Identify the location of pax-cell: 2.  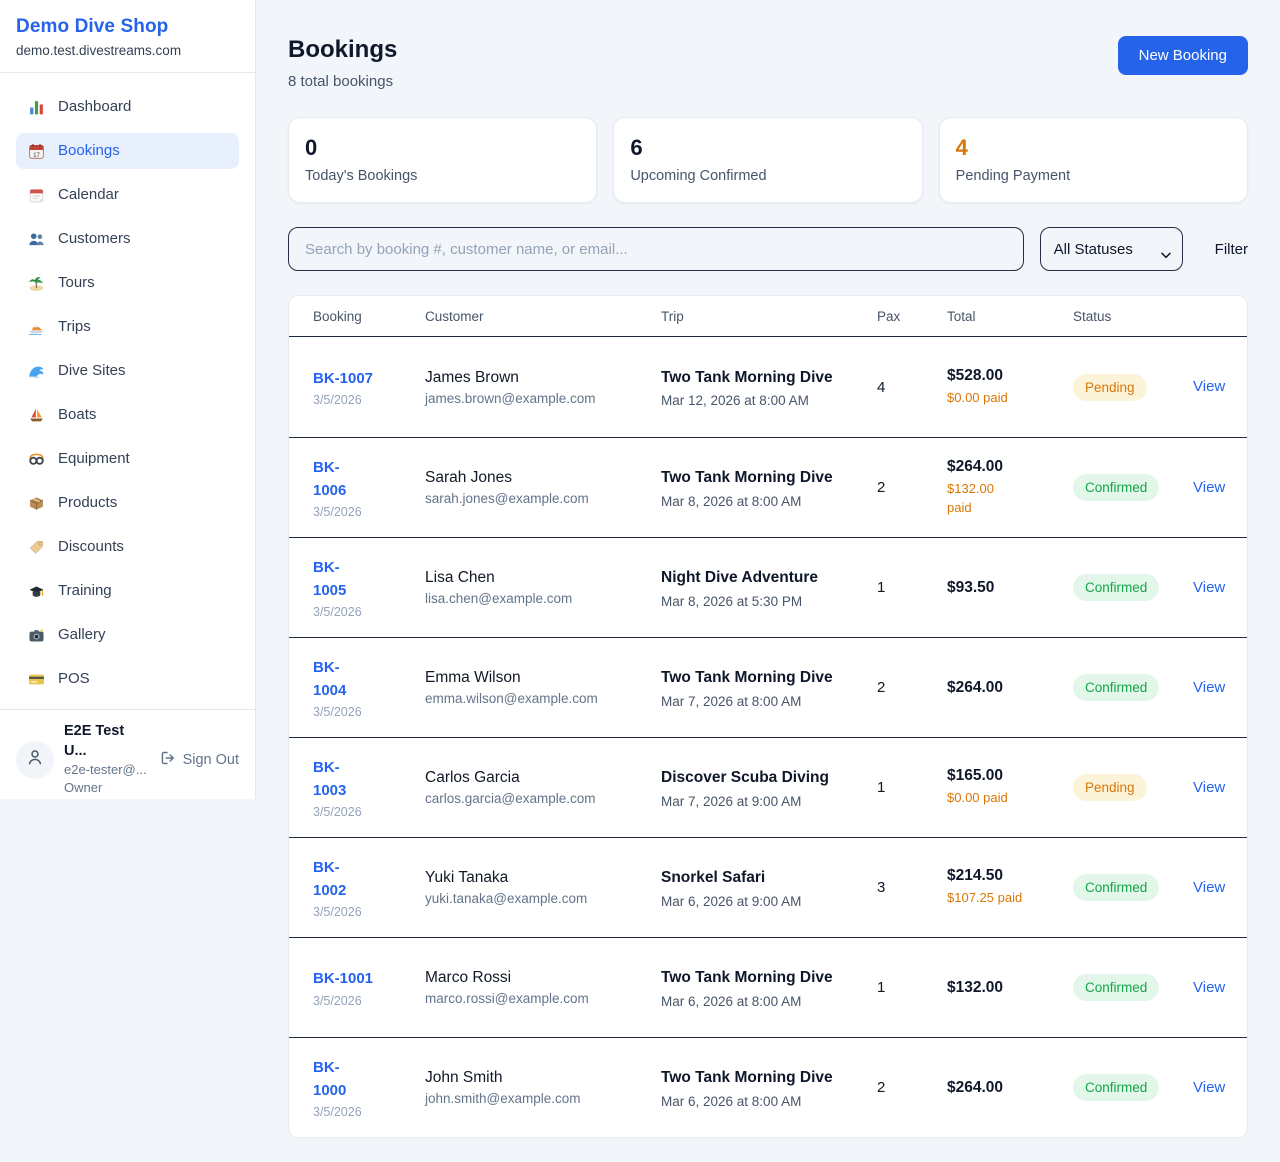
(881, 487).